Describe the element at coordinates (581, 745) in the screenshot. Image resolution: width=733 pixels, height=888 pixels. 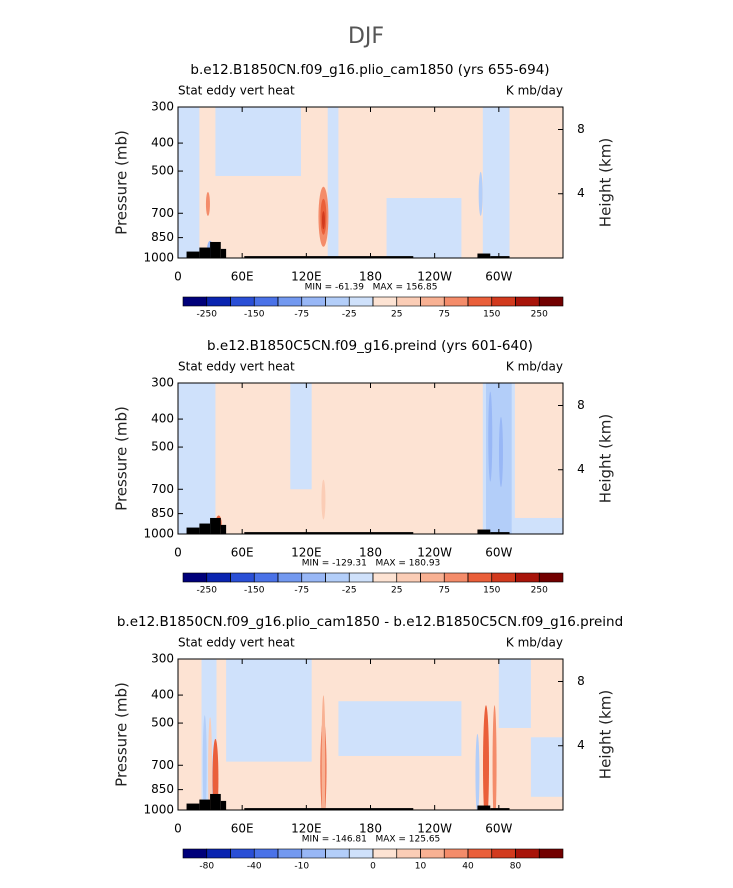
I see `y2-tick-label: 4` at that location.